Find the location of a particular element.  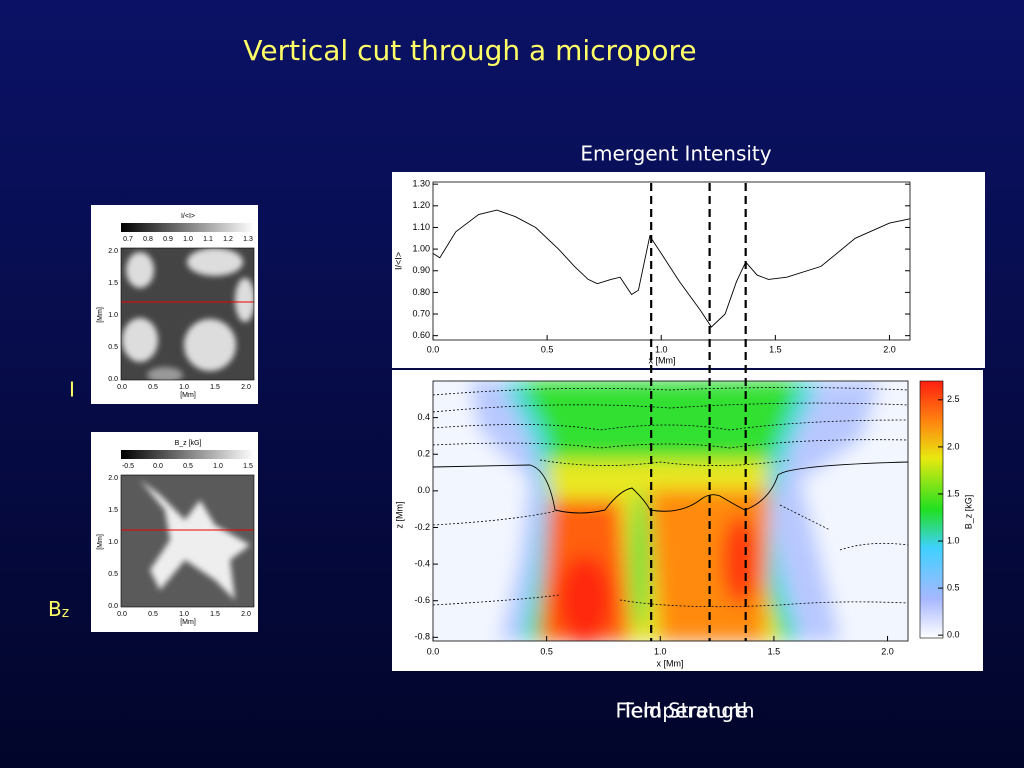

y-tick-label: 0.4 is located at coordinates (423, 417).